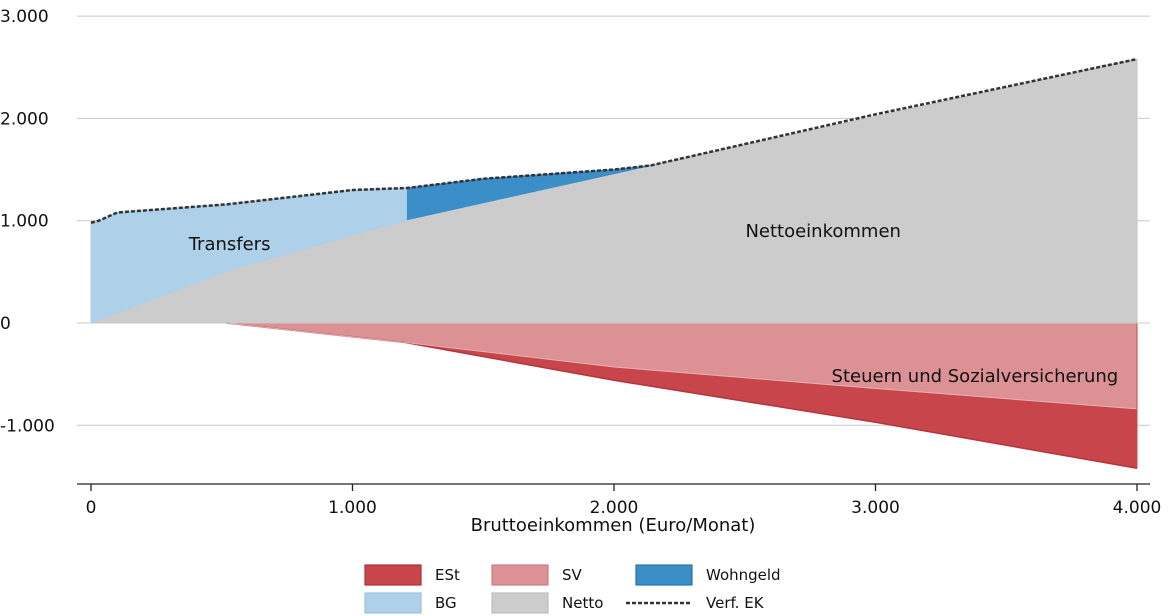  What do you see at coordinates (5, 324) in the screenshot?
I see `y-tick-label: 0` at bounding box center [5, 324].